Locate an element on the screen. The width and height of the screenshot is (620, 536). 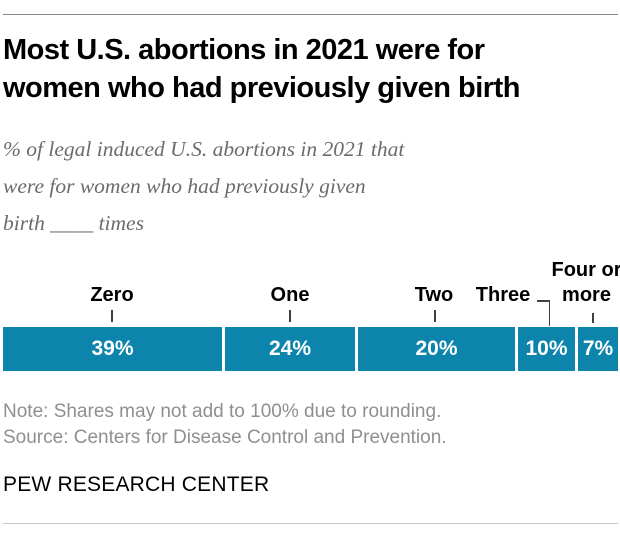
category-label-one: One is located at coordinates (290, 295).